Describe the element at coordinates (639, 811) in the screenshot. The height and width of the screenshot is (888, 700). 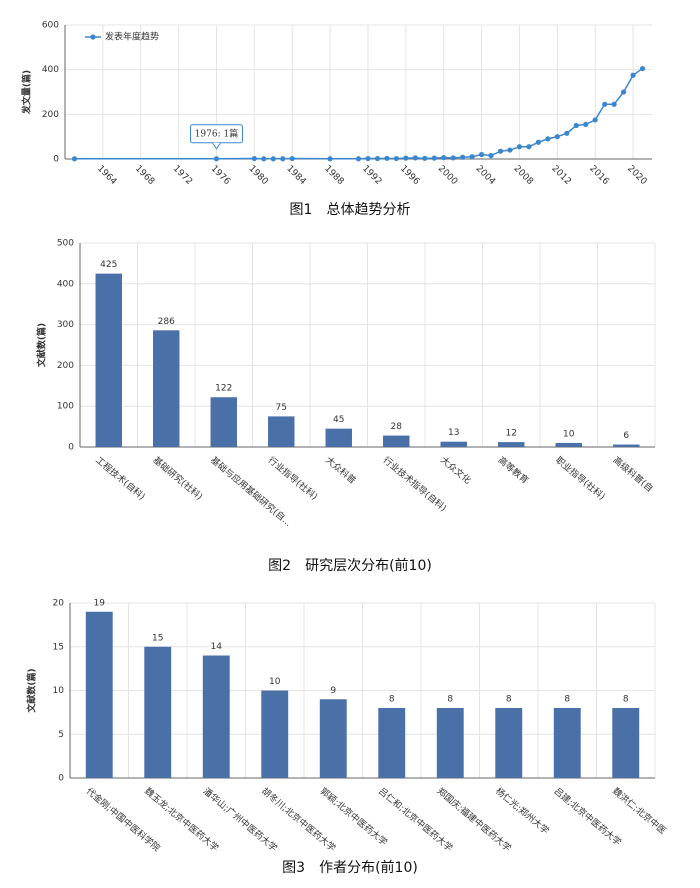
I see `x-tick-label: 魏洪仁;北京中医` at that location.